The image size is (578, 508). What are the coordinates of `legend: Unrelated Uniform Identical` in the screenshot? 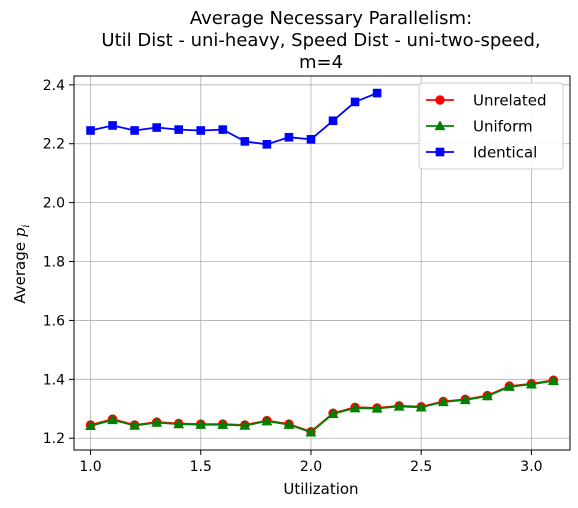 It's located at (491, 126).